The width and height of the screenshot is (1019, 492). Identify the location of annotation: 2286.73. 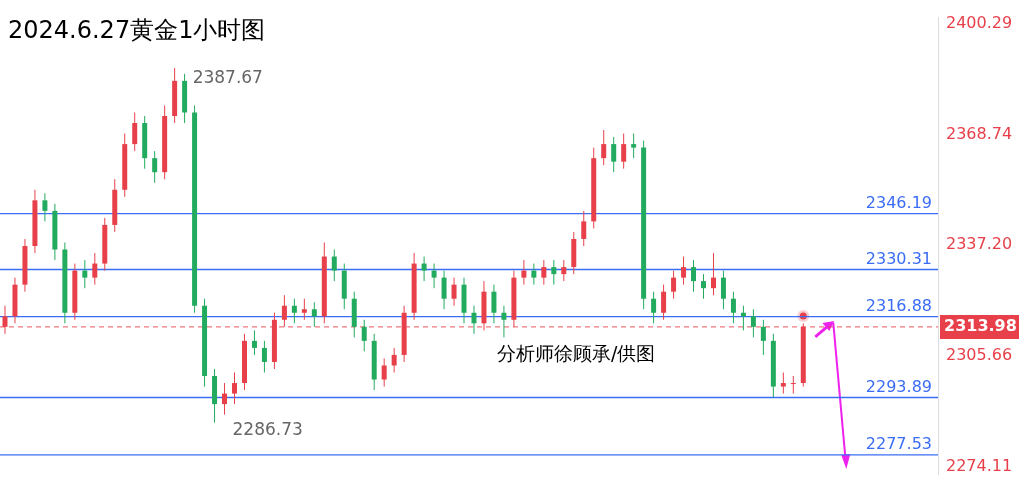
(267, 429).